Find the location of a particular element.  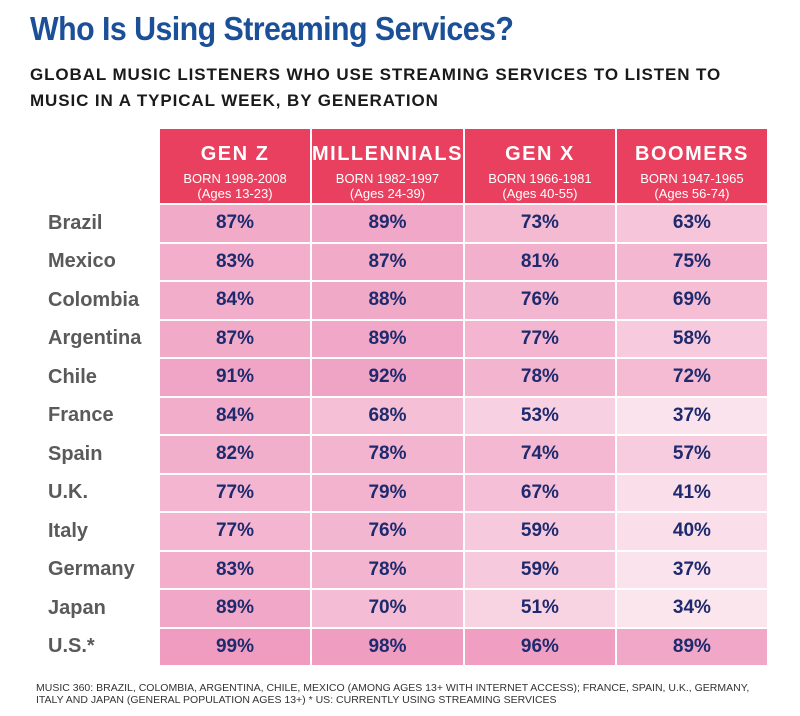

column-header-gen-z: GEN Z BORN 1998-2008 (Ages 13-23) is located at coordinates (235, 166).